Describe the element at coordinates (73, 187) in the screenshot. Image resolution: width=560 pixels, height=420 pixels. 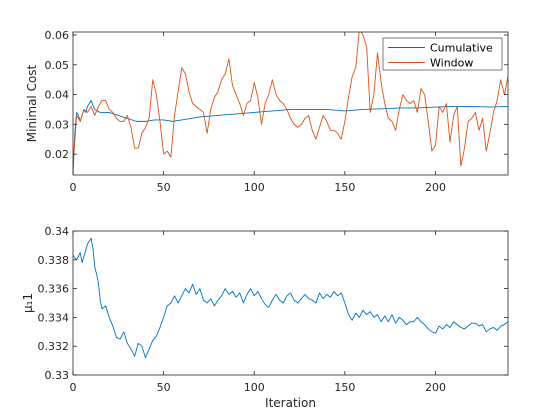
I see `cost-plot-xtick-label: 0` at that location.